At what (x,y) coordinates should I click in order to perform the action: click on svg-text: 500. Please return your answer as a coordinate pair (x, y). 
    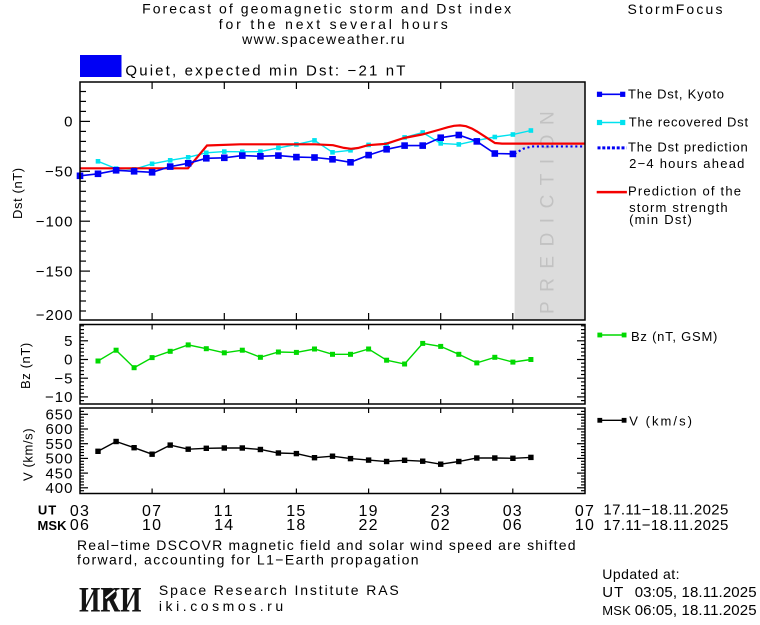
    Looking at the image, I should click on (59, 459).